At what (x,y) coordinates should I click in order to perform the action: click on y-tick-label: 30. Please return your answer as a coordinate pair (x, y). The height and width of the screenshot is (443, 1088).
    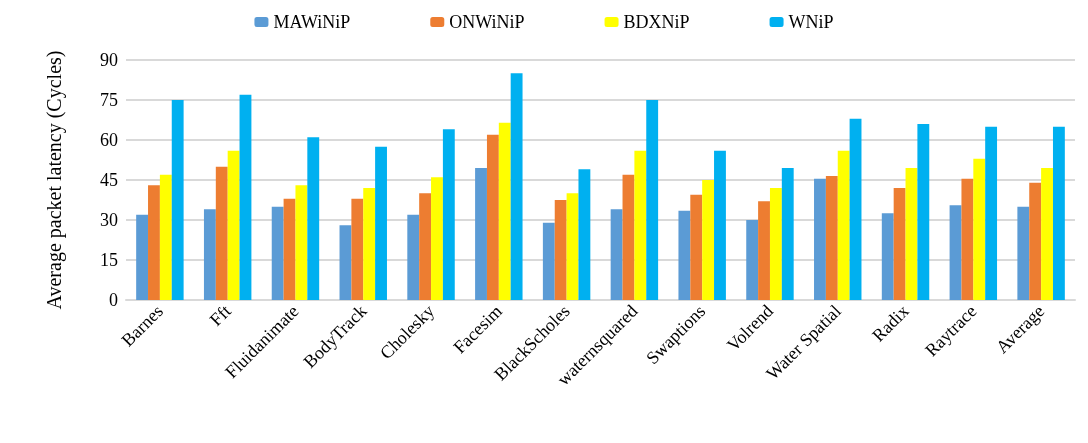
    Looking at the image, I should click on (109, 220).